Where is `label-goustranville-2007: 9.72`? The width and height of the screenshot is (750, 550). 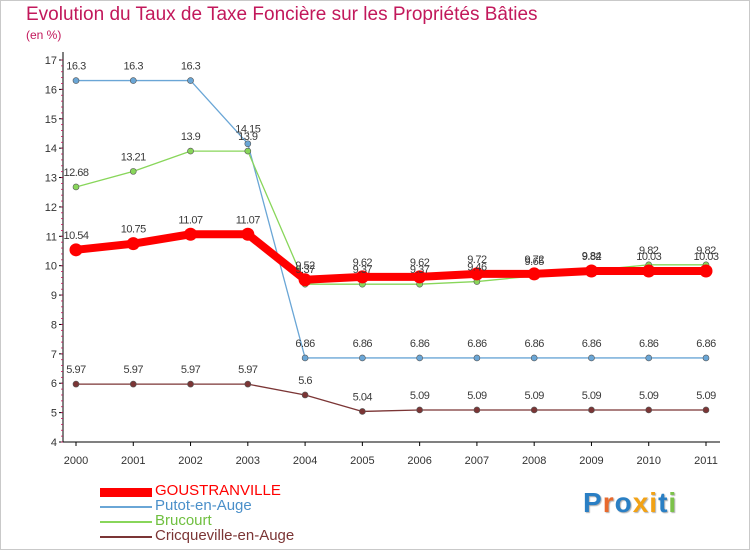
label-goustranville-2007: 9.72 is located at coordinates (477, 260).